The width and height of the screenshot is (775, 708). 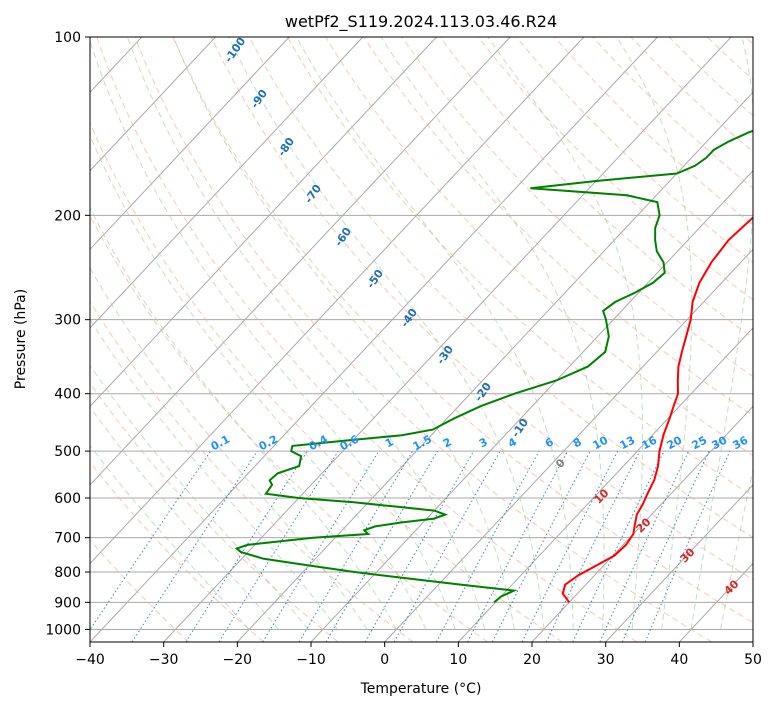 I want to click on x-tick-label: 30, so click(x=606, y=660).